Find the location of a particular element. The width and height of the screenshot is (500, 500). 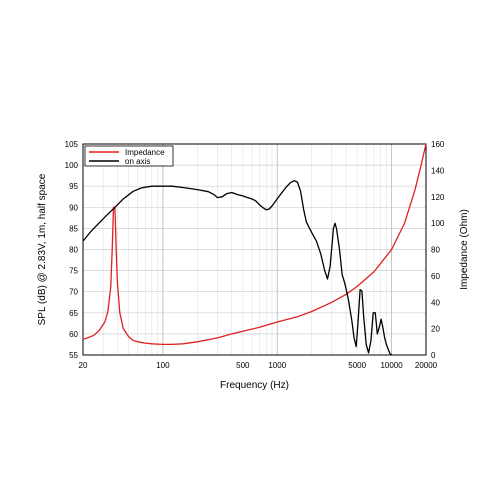

y-axis-label-right: Impedance (Ohm) is located at coordinates (464, 249).